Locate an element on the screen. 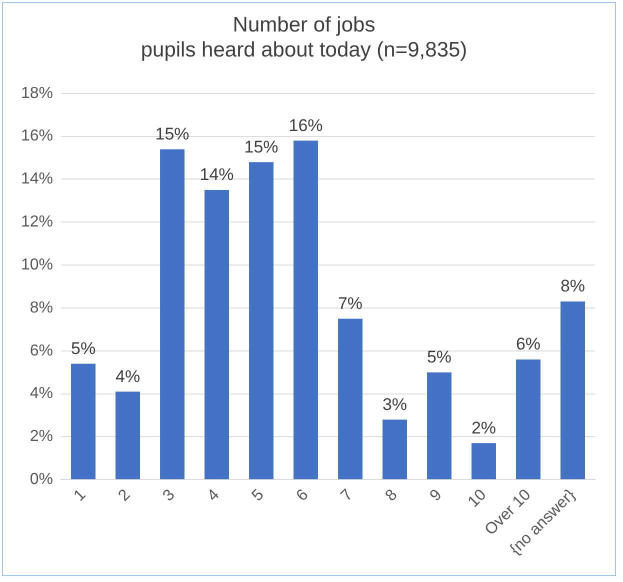  x-tick-label: 6 is located at coordinates (302, 495).